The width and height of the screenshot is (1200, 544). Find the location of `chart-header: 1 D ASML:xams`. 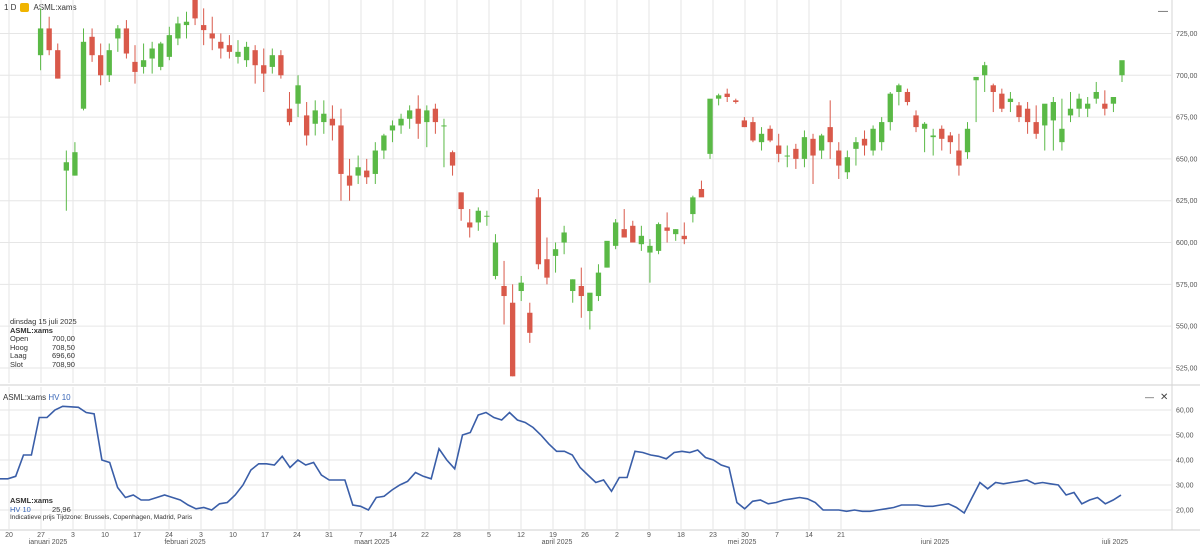

chart-header: 1 D ASML:xams is located at coordinates (40, 7).